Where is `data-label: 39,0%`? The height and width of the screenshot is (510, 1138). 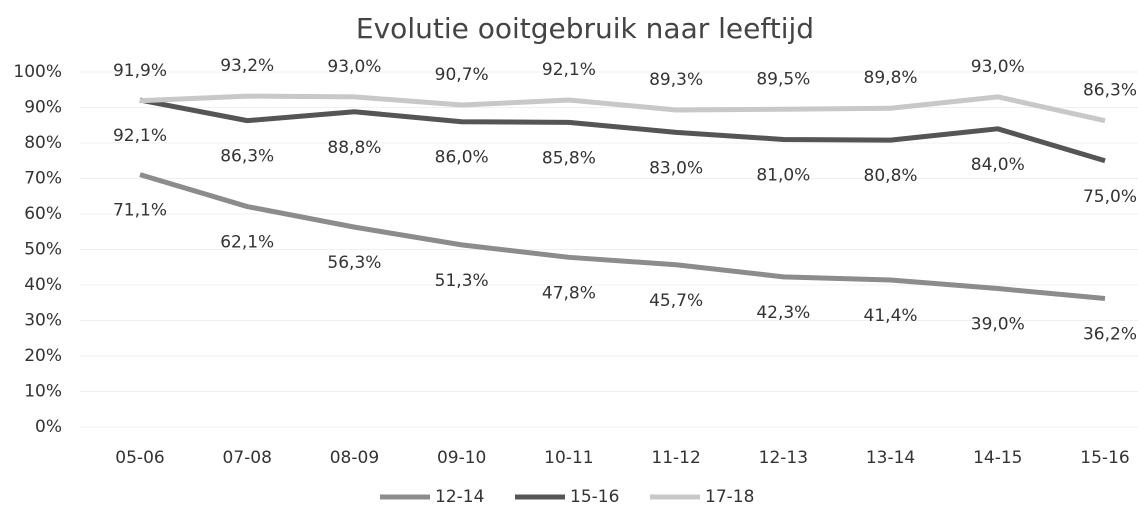 data-label: 39,0% is located at coordinates (998, 325).